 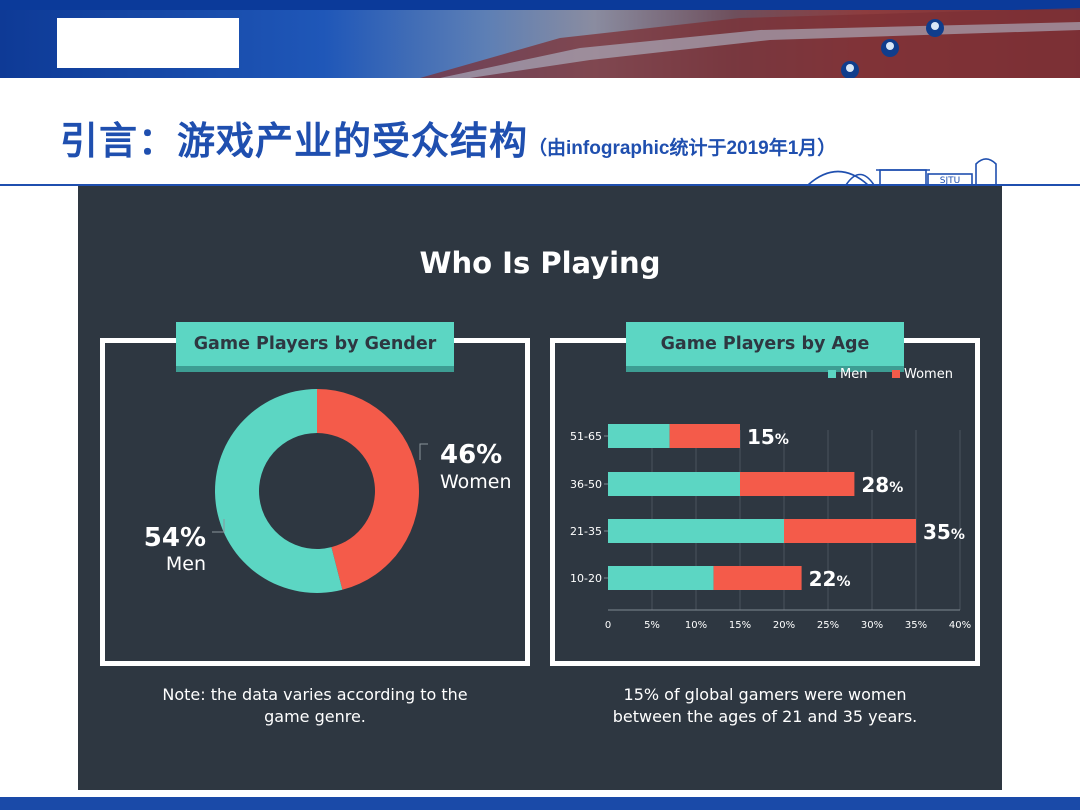 What do you see at coordinates (902, 172) in the screenshot?
I see `university-gate-logo: SJTU` at bounding box center [902, 172].